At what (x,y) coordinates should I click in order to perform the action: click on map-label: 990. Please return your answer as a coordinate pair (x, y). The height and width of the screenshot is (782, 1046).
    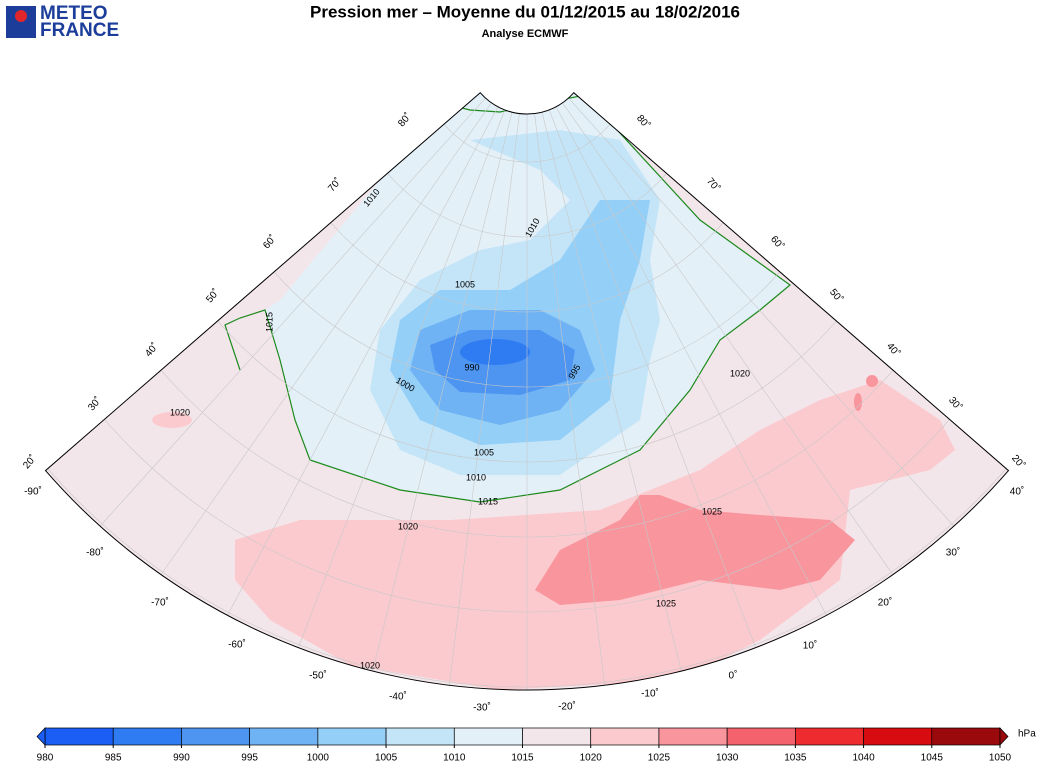
    Looking at the image, I should click on (471, 367).